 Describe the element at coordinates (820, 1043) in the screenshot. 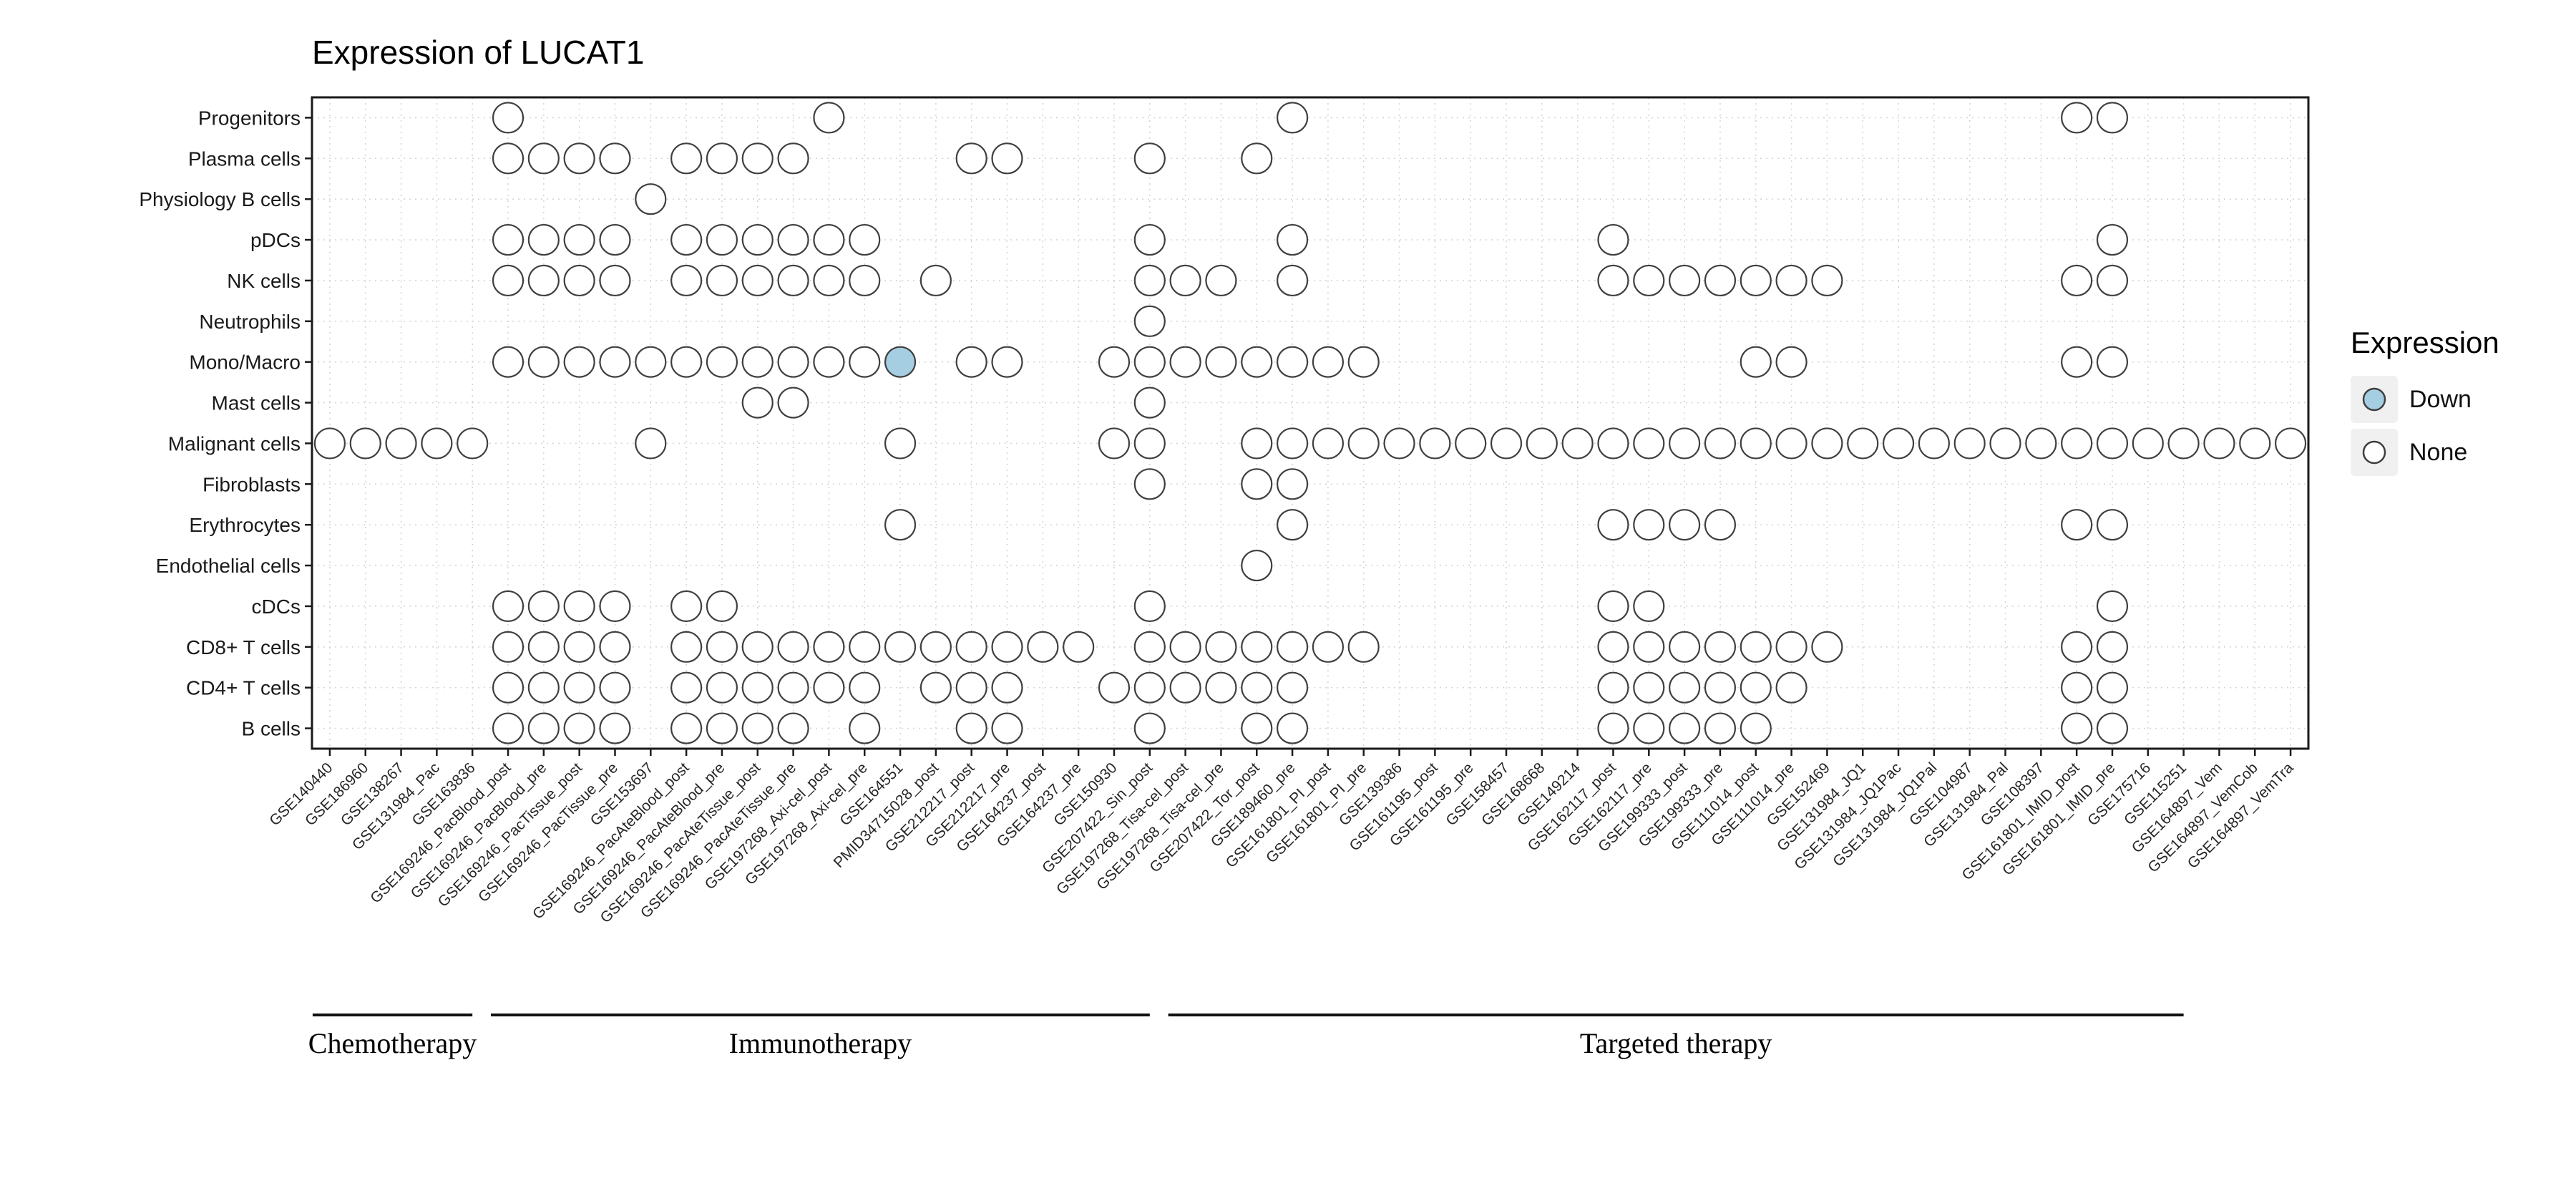

I see `group-label-immunotherapy: Immunotherapy` at that location.